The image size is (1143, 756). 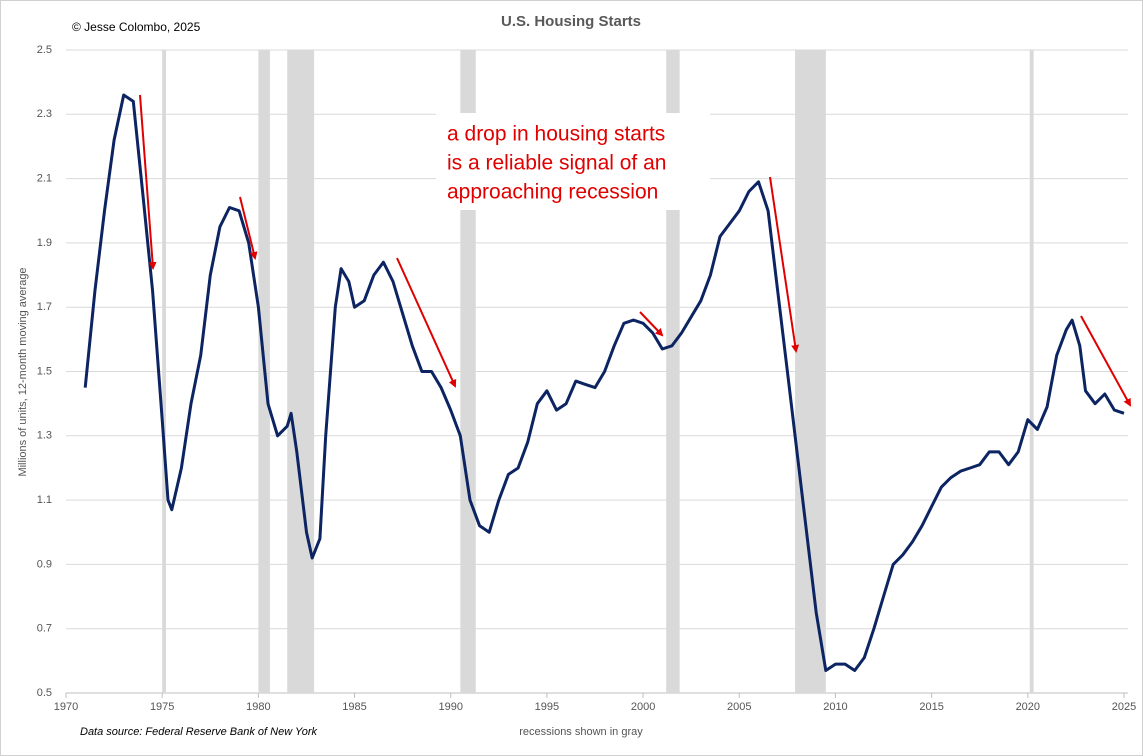 I want to click on note: recessions shown in gray, so click(x=581, y=732).